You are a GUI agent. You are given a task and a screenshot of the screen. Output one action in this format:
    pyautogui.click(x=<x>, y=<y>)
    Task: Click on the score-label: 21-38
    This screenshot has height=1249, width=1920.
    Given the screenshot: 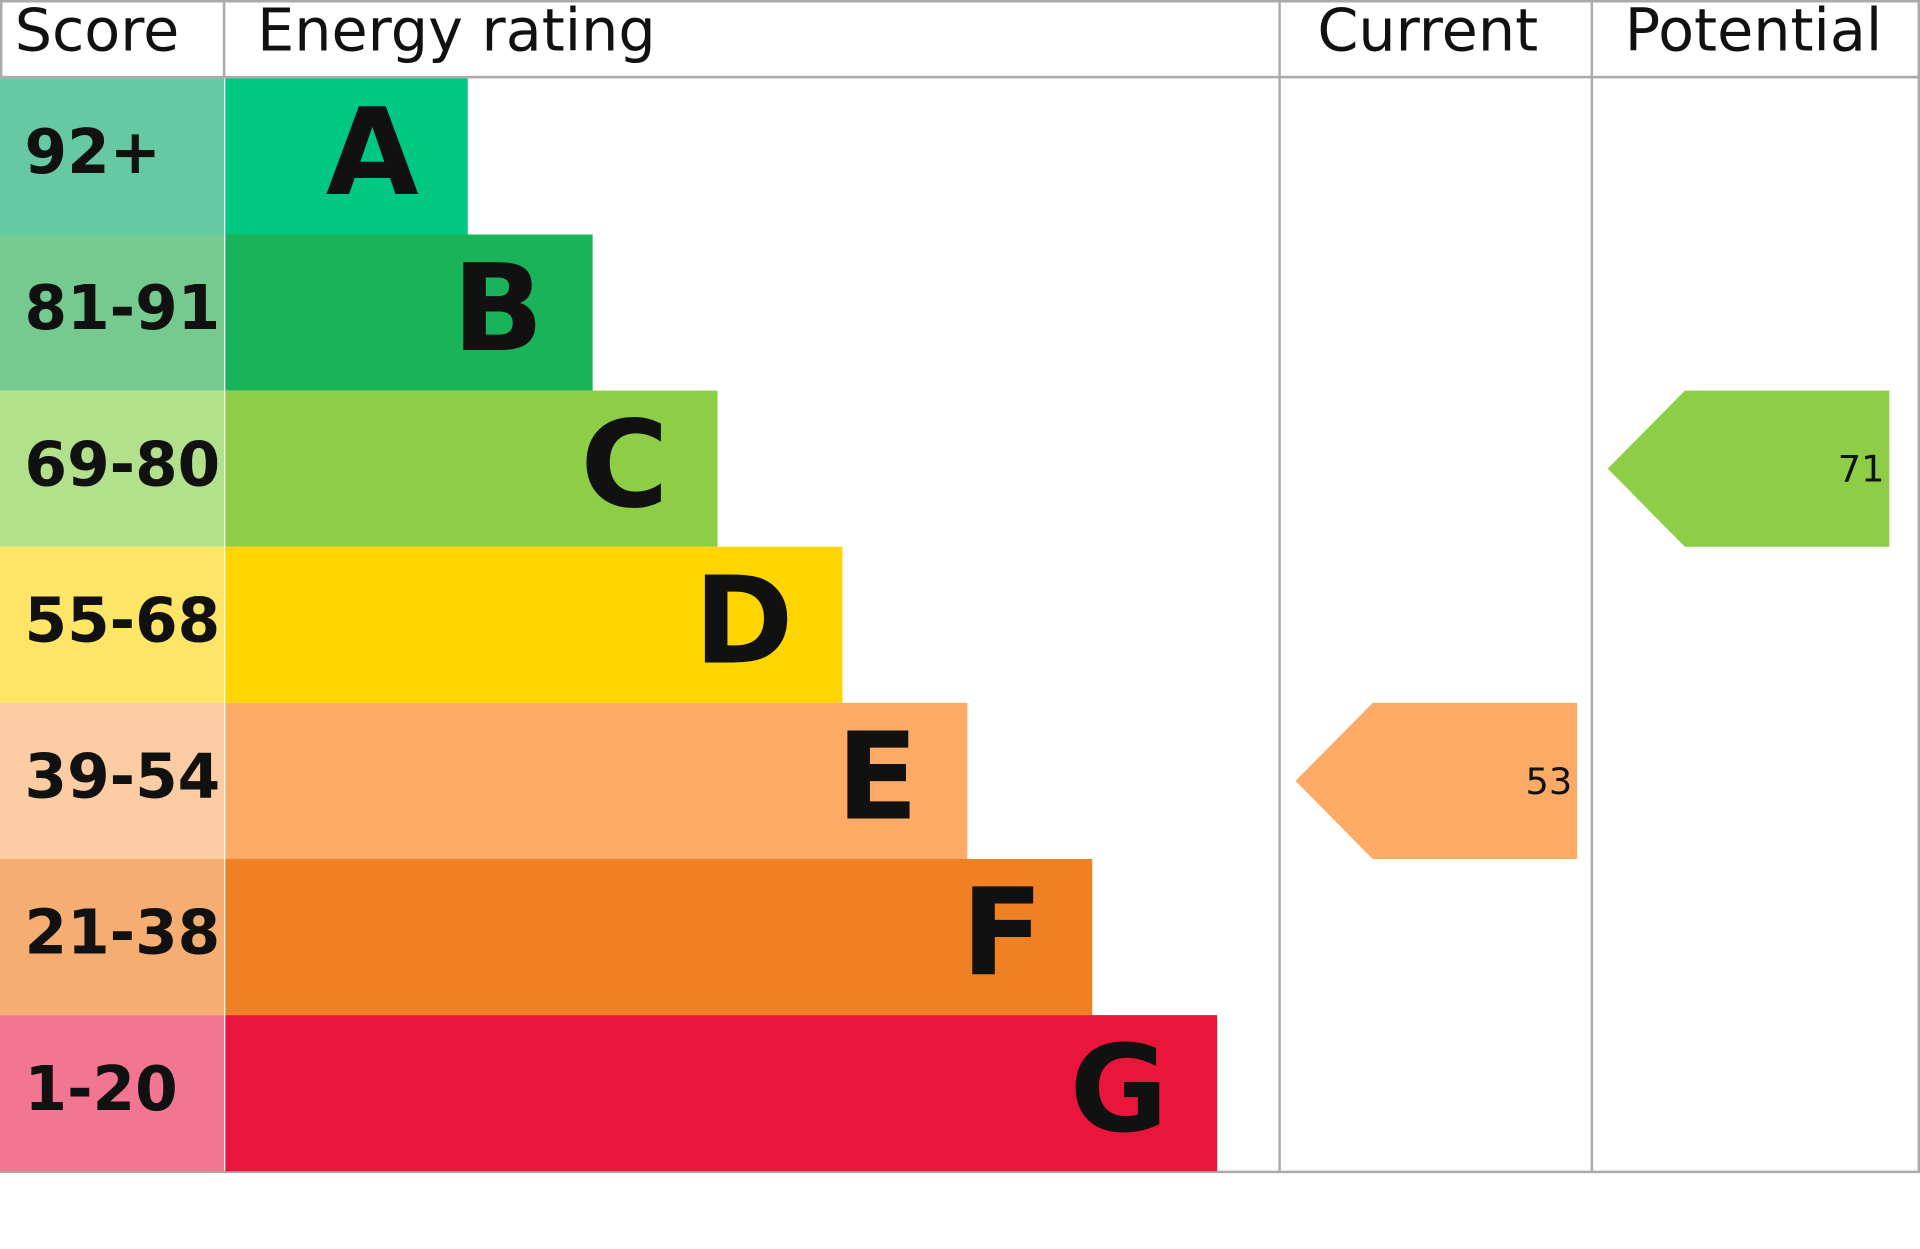 What is the action you would take?
    pyautogui.click(x=122, y=933)
    